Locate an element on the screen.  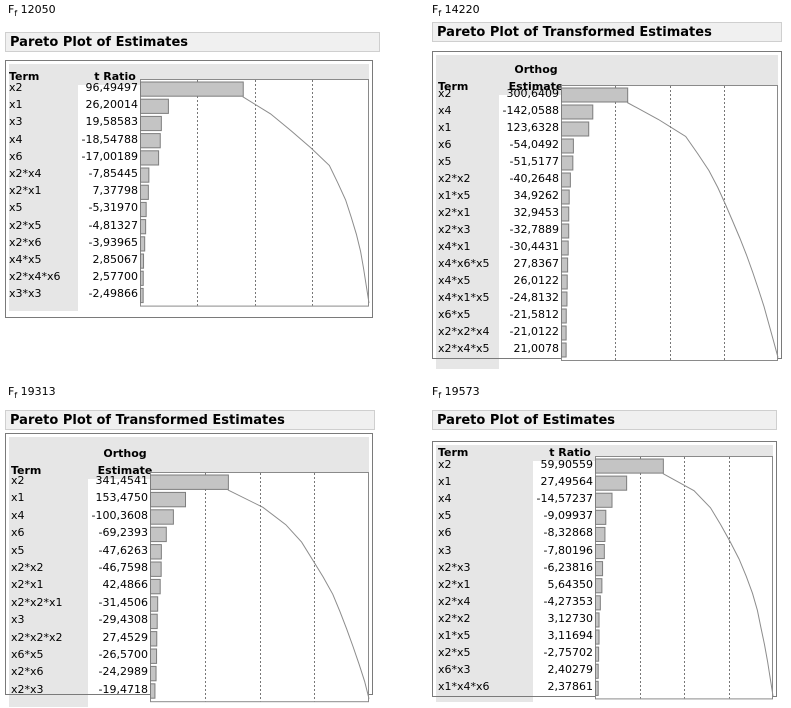
term-label: x4 is located at coordinates (445, 110).